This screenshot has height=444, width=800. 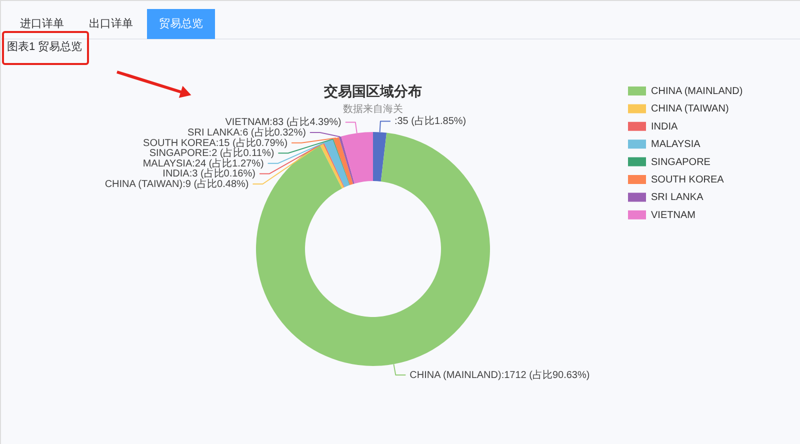 I want to click on legend-label: CHINA (MAINLAND), so click(x=697, y=91).